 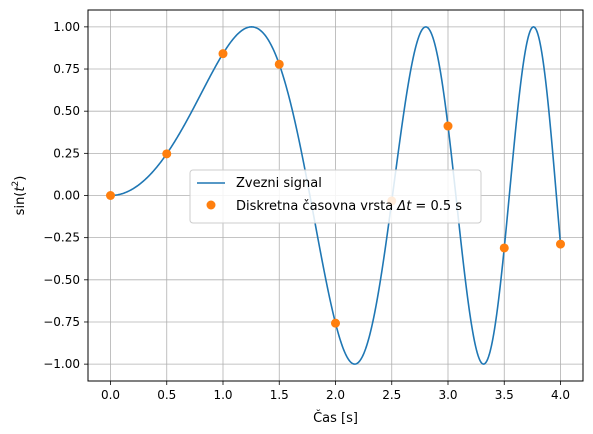 What do you see at coordinates (66, 69) in the screenshot?
I see `y-tick-label: 0.75` at bounding box center [66, 69].